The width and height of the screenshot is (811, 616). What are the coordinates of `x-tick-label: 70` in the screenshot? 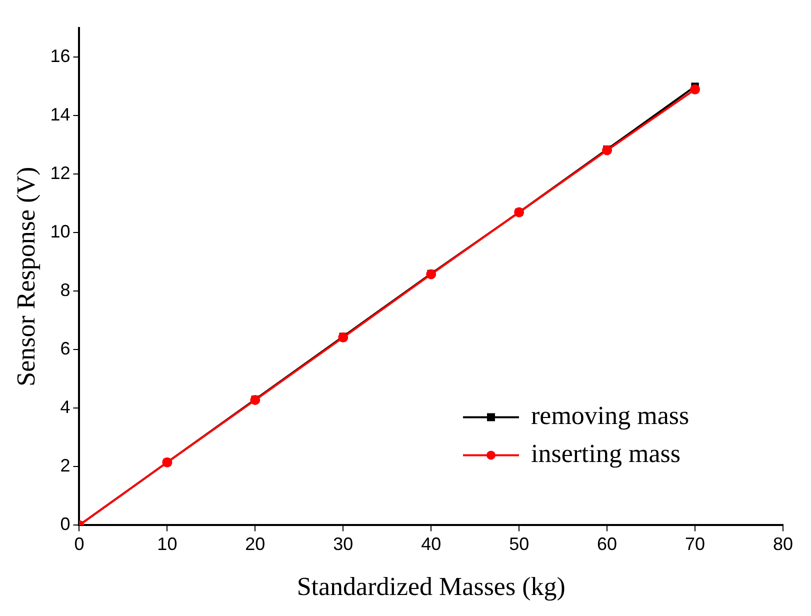 It's located at (695, 544).